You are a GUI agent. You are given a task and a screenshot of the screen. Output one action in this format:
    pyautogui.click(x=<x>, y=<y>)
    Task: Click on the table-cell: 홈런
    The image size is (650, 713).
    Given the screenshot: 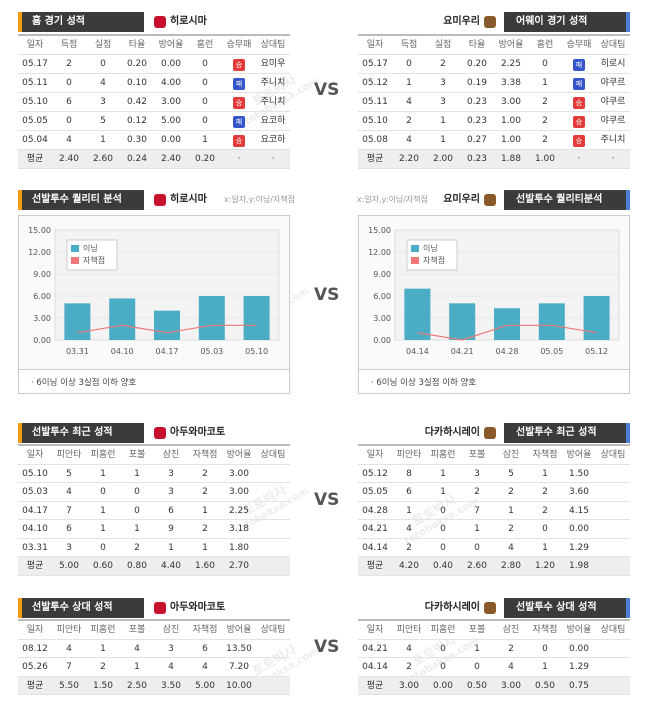 What is the action you would take?
    pyautogui.click(x=205, y=45)
    